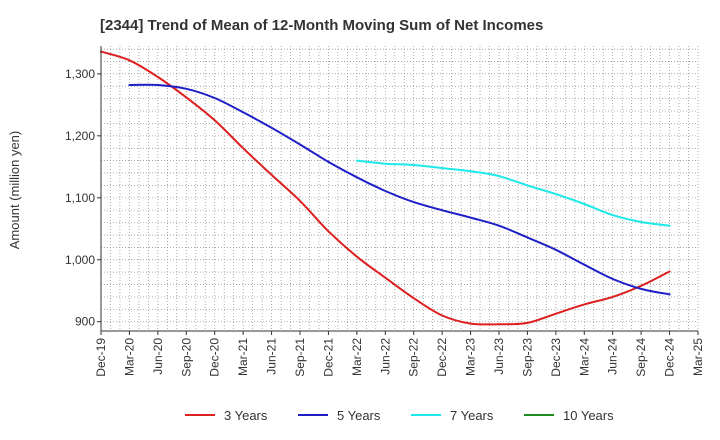 This screenshot has height=440, width=720. Describe the element at coordinates (80, 74) in the screenshot. I see `y-tick-label: 1,300` at that location.